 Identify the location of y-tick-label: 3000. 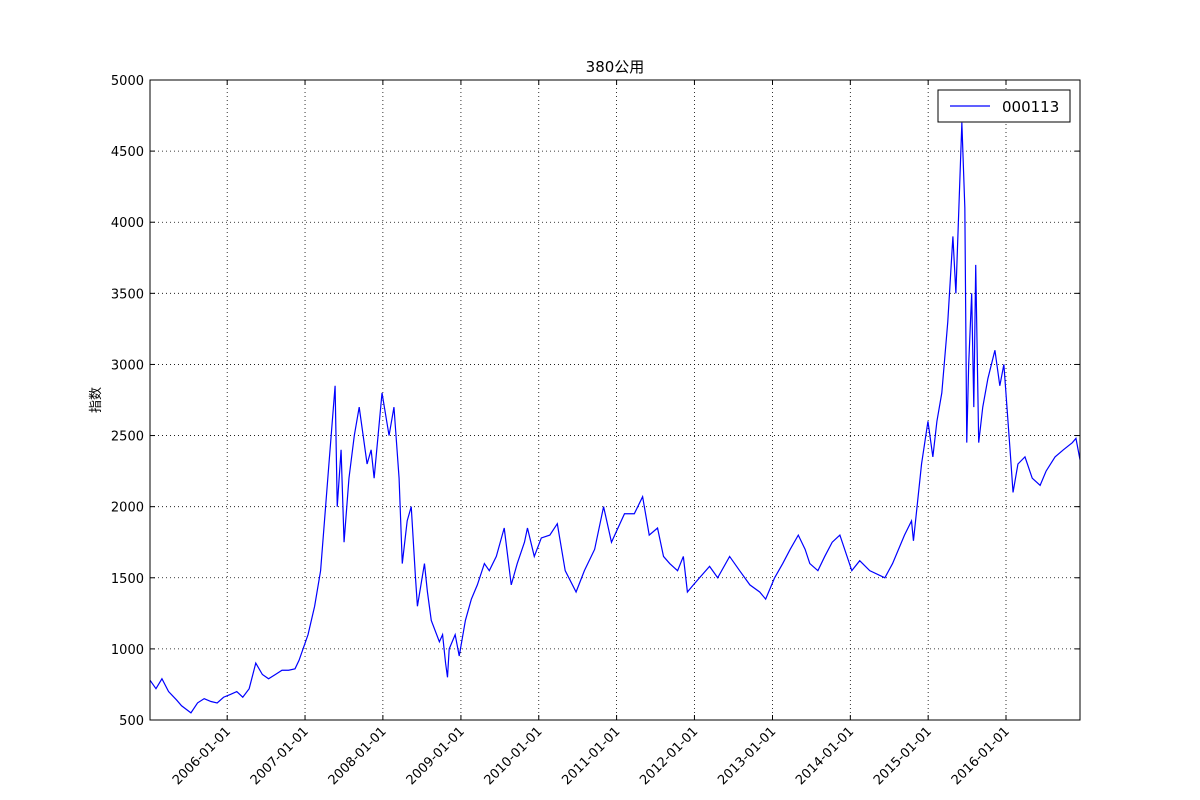
(127, 365).